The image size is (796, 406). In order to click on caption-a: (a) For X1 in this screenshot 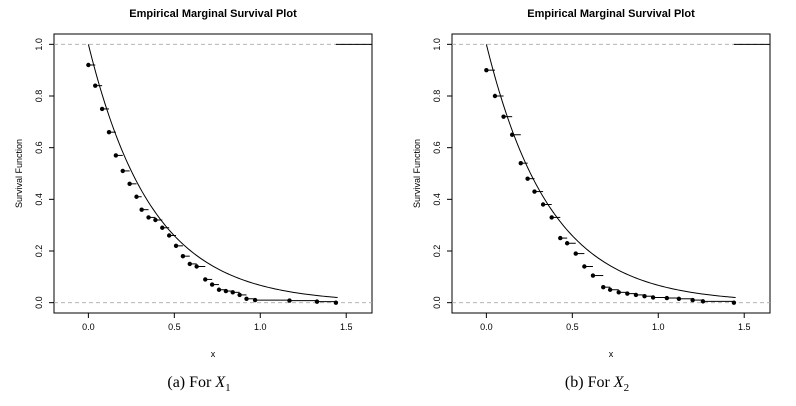, I will do `click(199, 384)`.